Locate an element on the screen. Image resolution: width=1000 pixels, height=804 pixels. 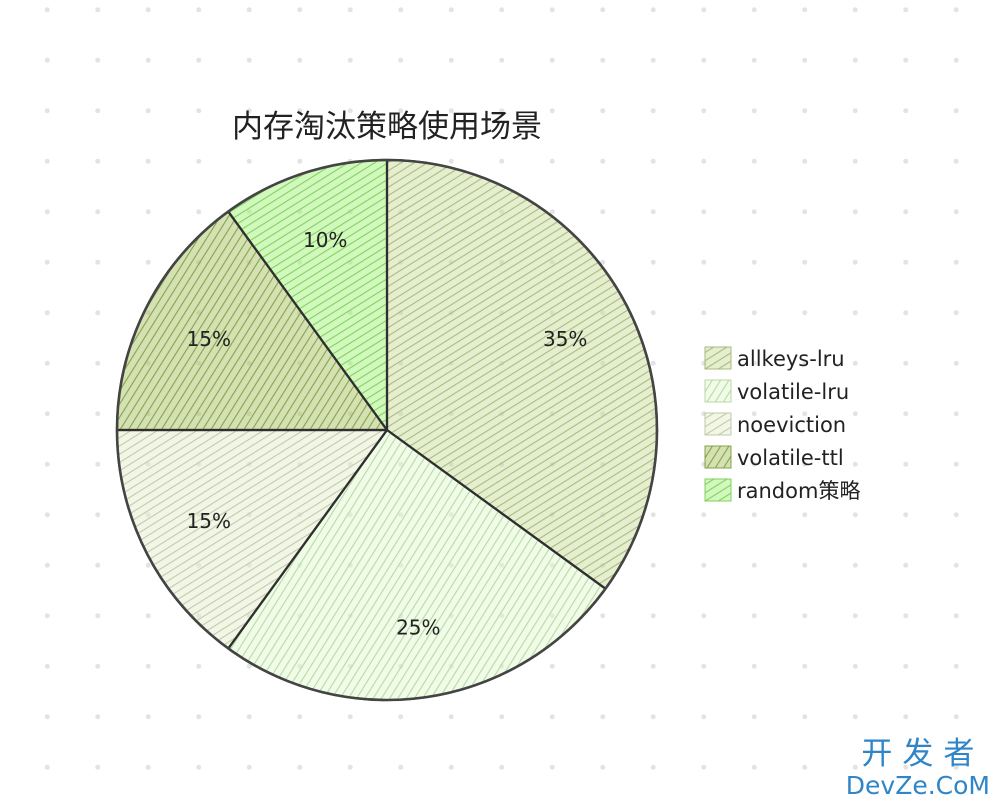
legend-swatch-noeviction is located at coordinates (718, 424).